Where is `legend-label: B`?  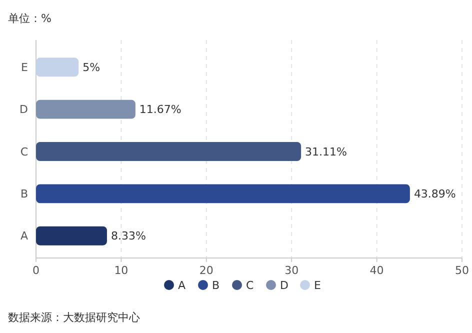
legend-label: B is located at coordinates (216, 285).